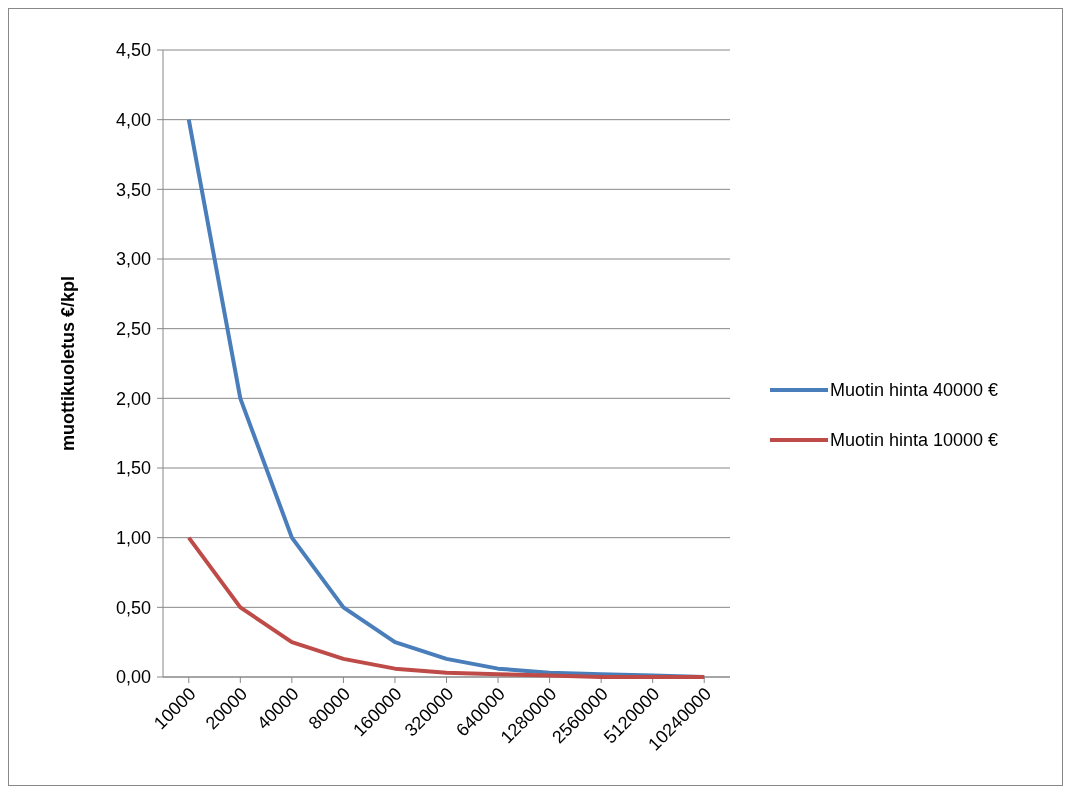 Image resolution: width=1071 pixels, height=794 pixels. I want to click on y-tick-label: 3,50, so click(133, 189).